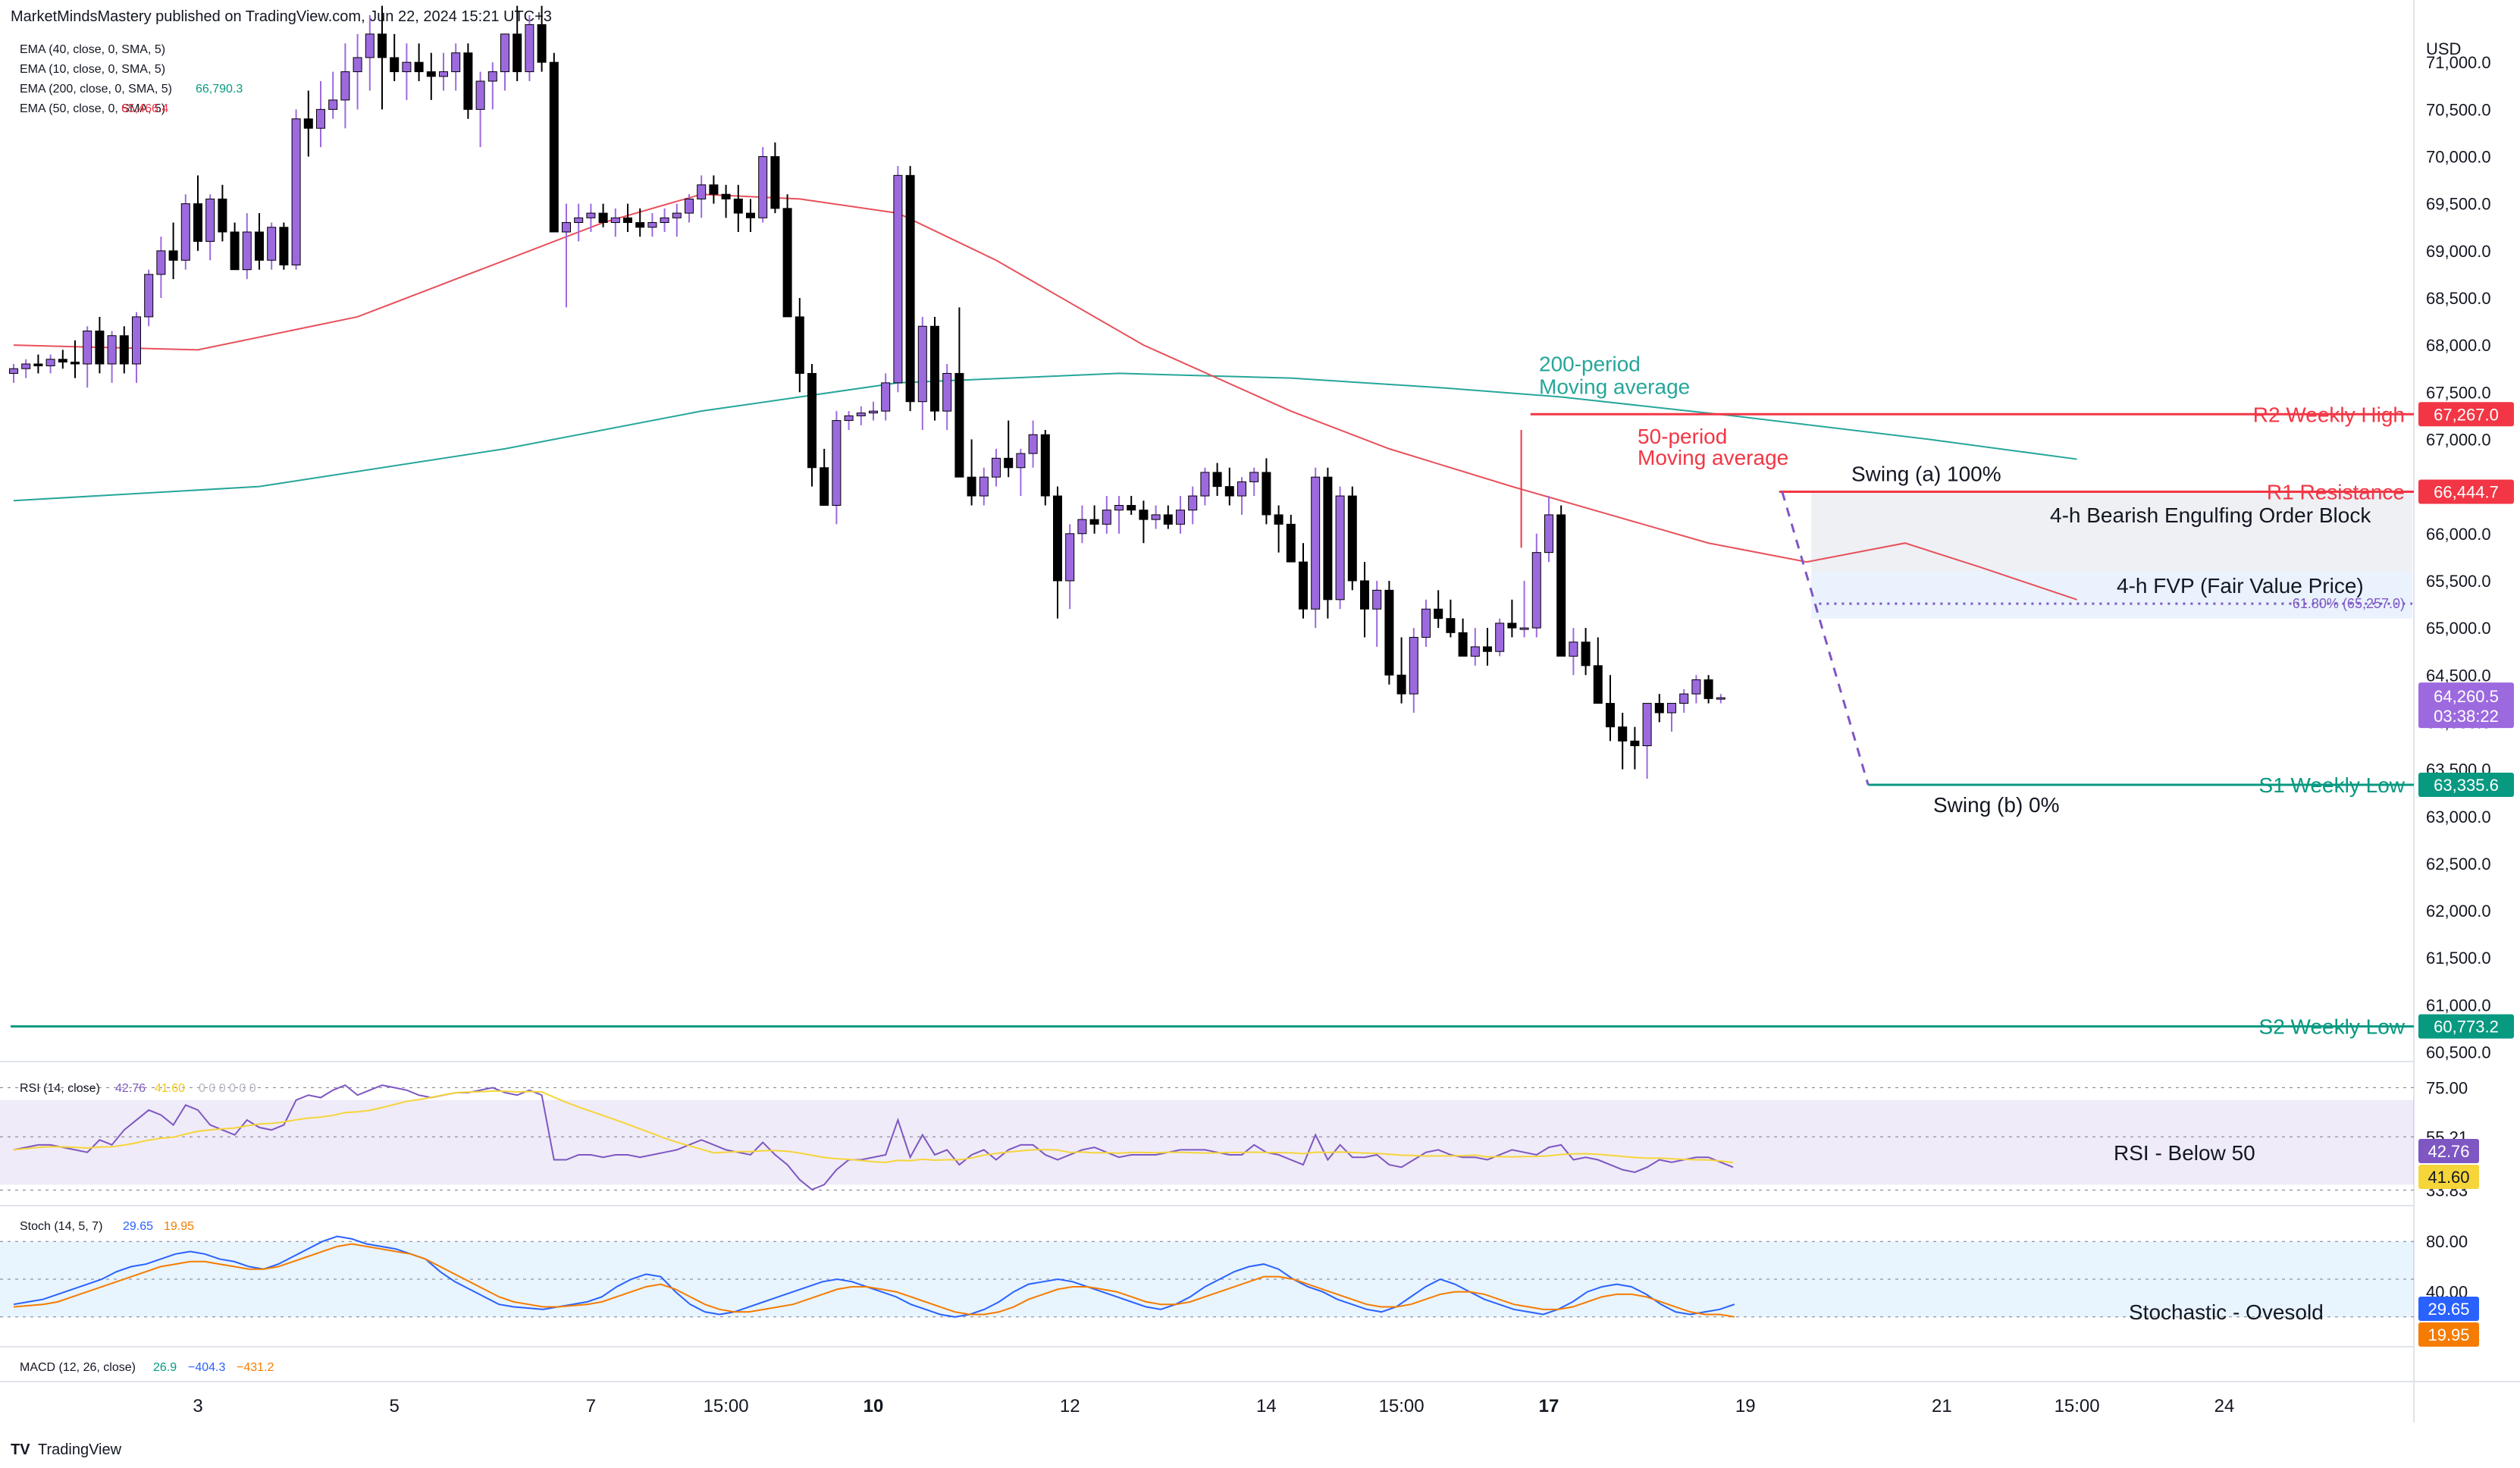  What do you see at coordinates (2448, 1177) in the screenshot?
I see `rsi-ma-text: 41.60` at bounding box center [2448, 1177].